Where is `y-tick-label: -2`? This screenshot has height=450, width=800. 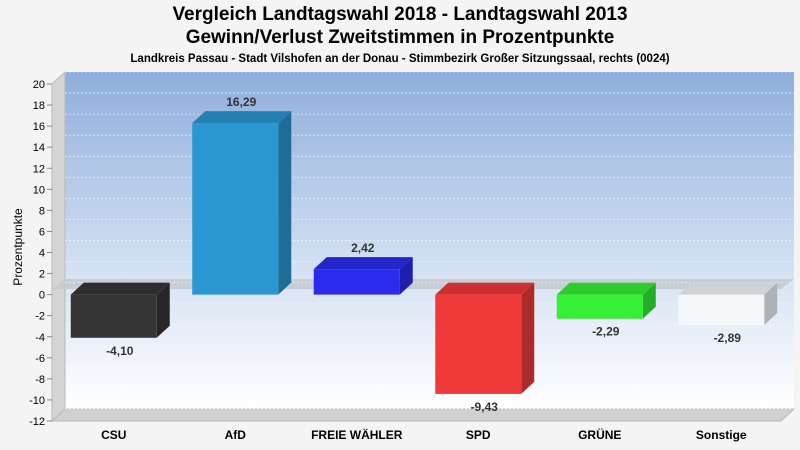 y-tick-label: -2 is located at coordinates (40, 317).